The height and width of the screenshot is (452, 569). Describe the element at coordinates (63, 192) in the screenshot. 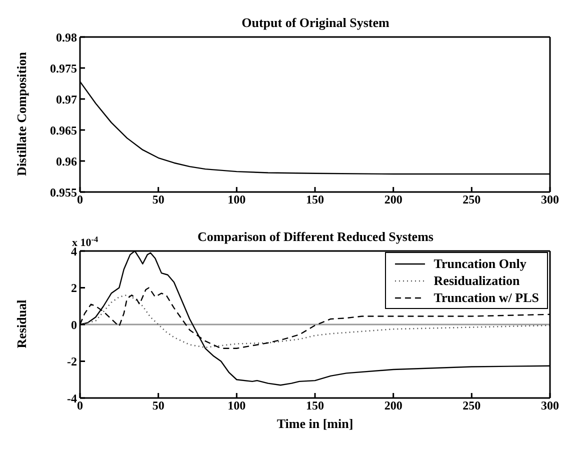

I see `y-tick-label: 0.955` at that location.